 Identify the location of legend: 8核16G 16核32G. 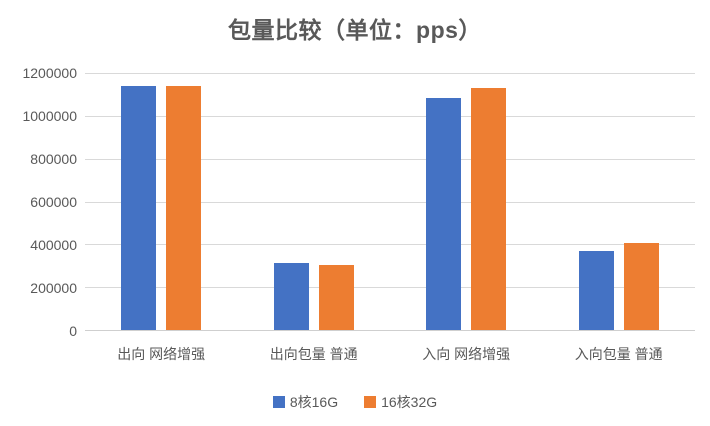
(355, 402).